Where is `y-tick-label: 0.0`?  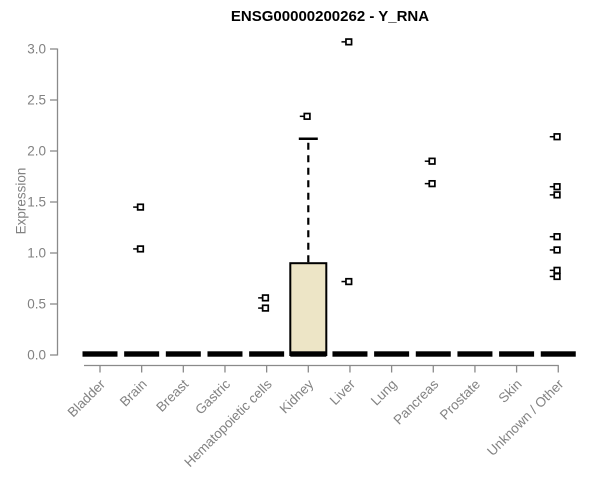
y-tick-label: 0.0 is located at coordinates (36, 355).